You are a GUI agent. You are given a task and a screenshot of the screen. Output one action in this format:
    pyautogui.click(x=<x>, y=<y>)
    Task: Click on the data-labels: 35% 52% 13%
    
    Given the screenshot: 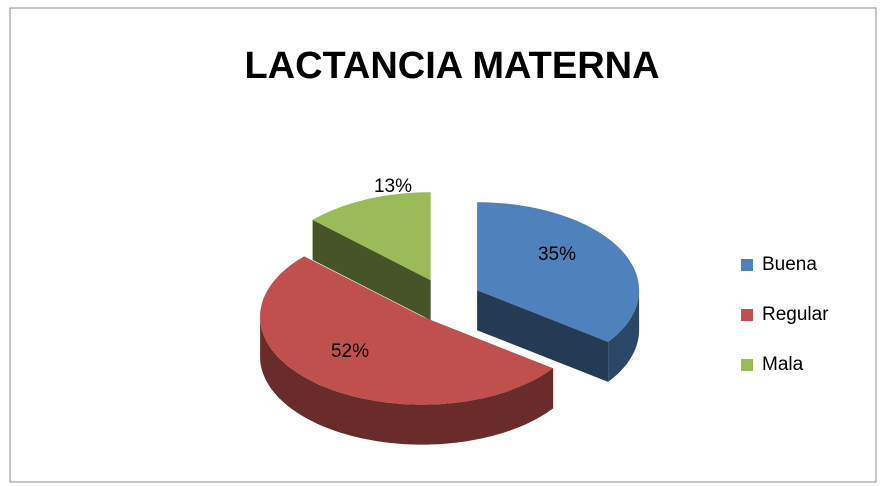 What is the action you would take?
    pyautogui.click(x=453, y=269)
    